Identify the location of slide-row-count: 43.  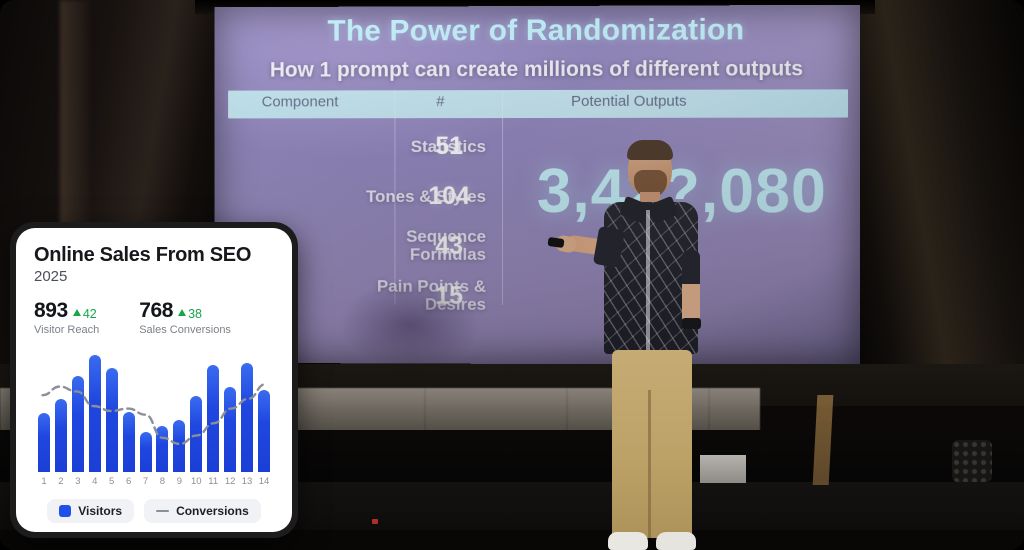
(449, 245).